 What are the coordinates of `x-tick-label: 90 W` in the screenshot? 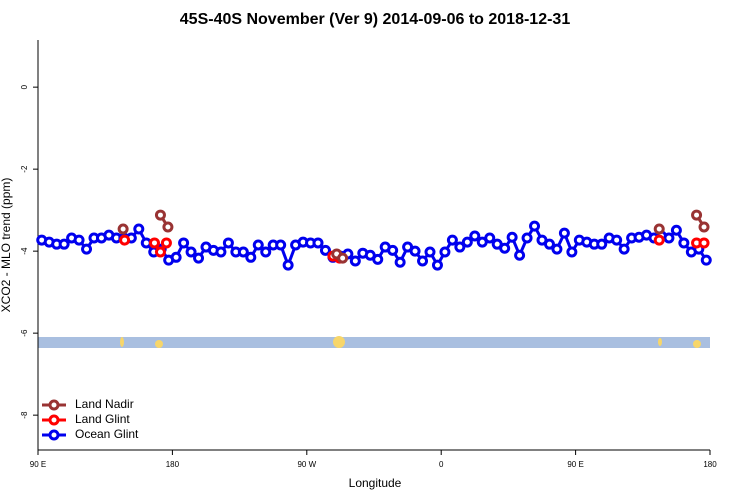 It's located at (306, 464).